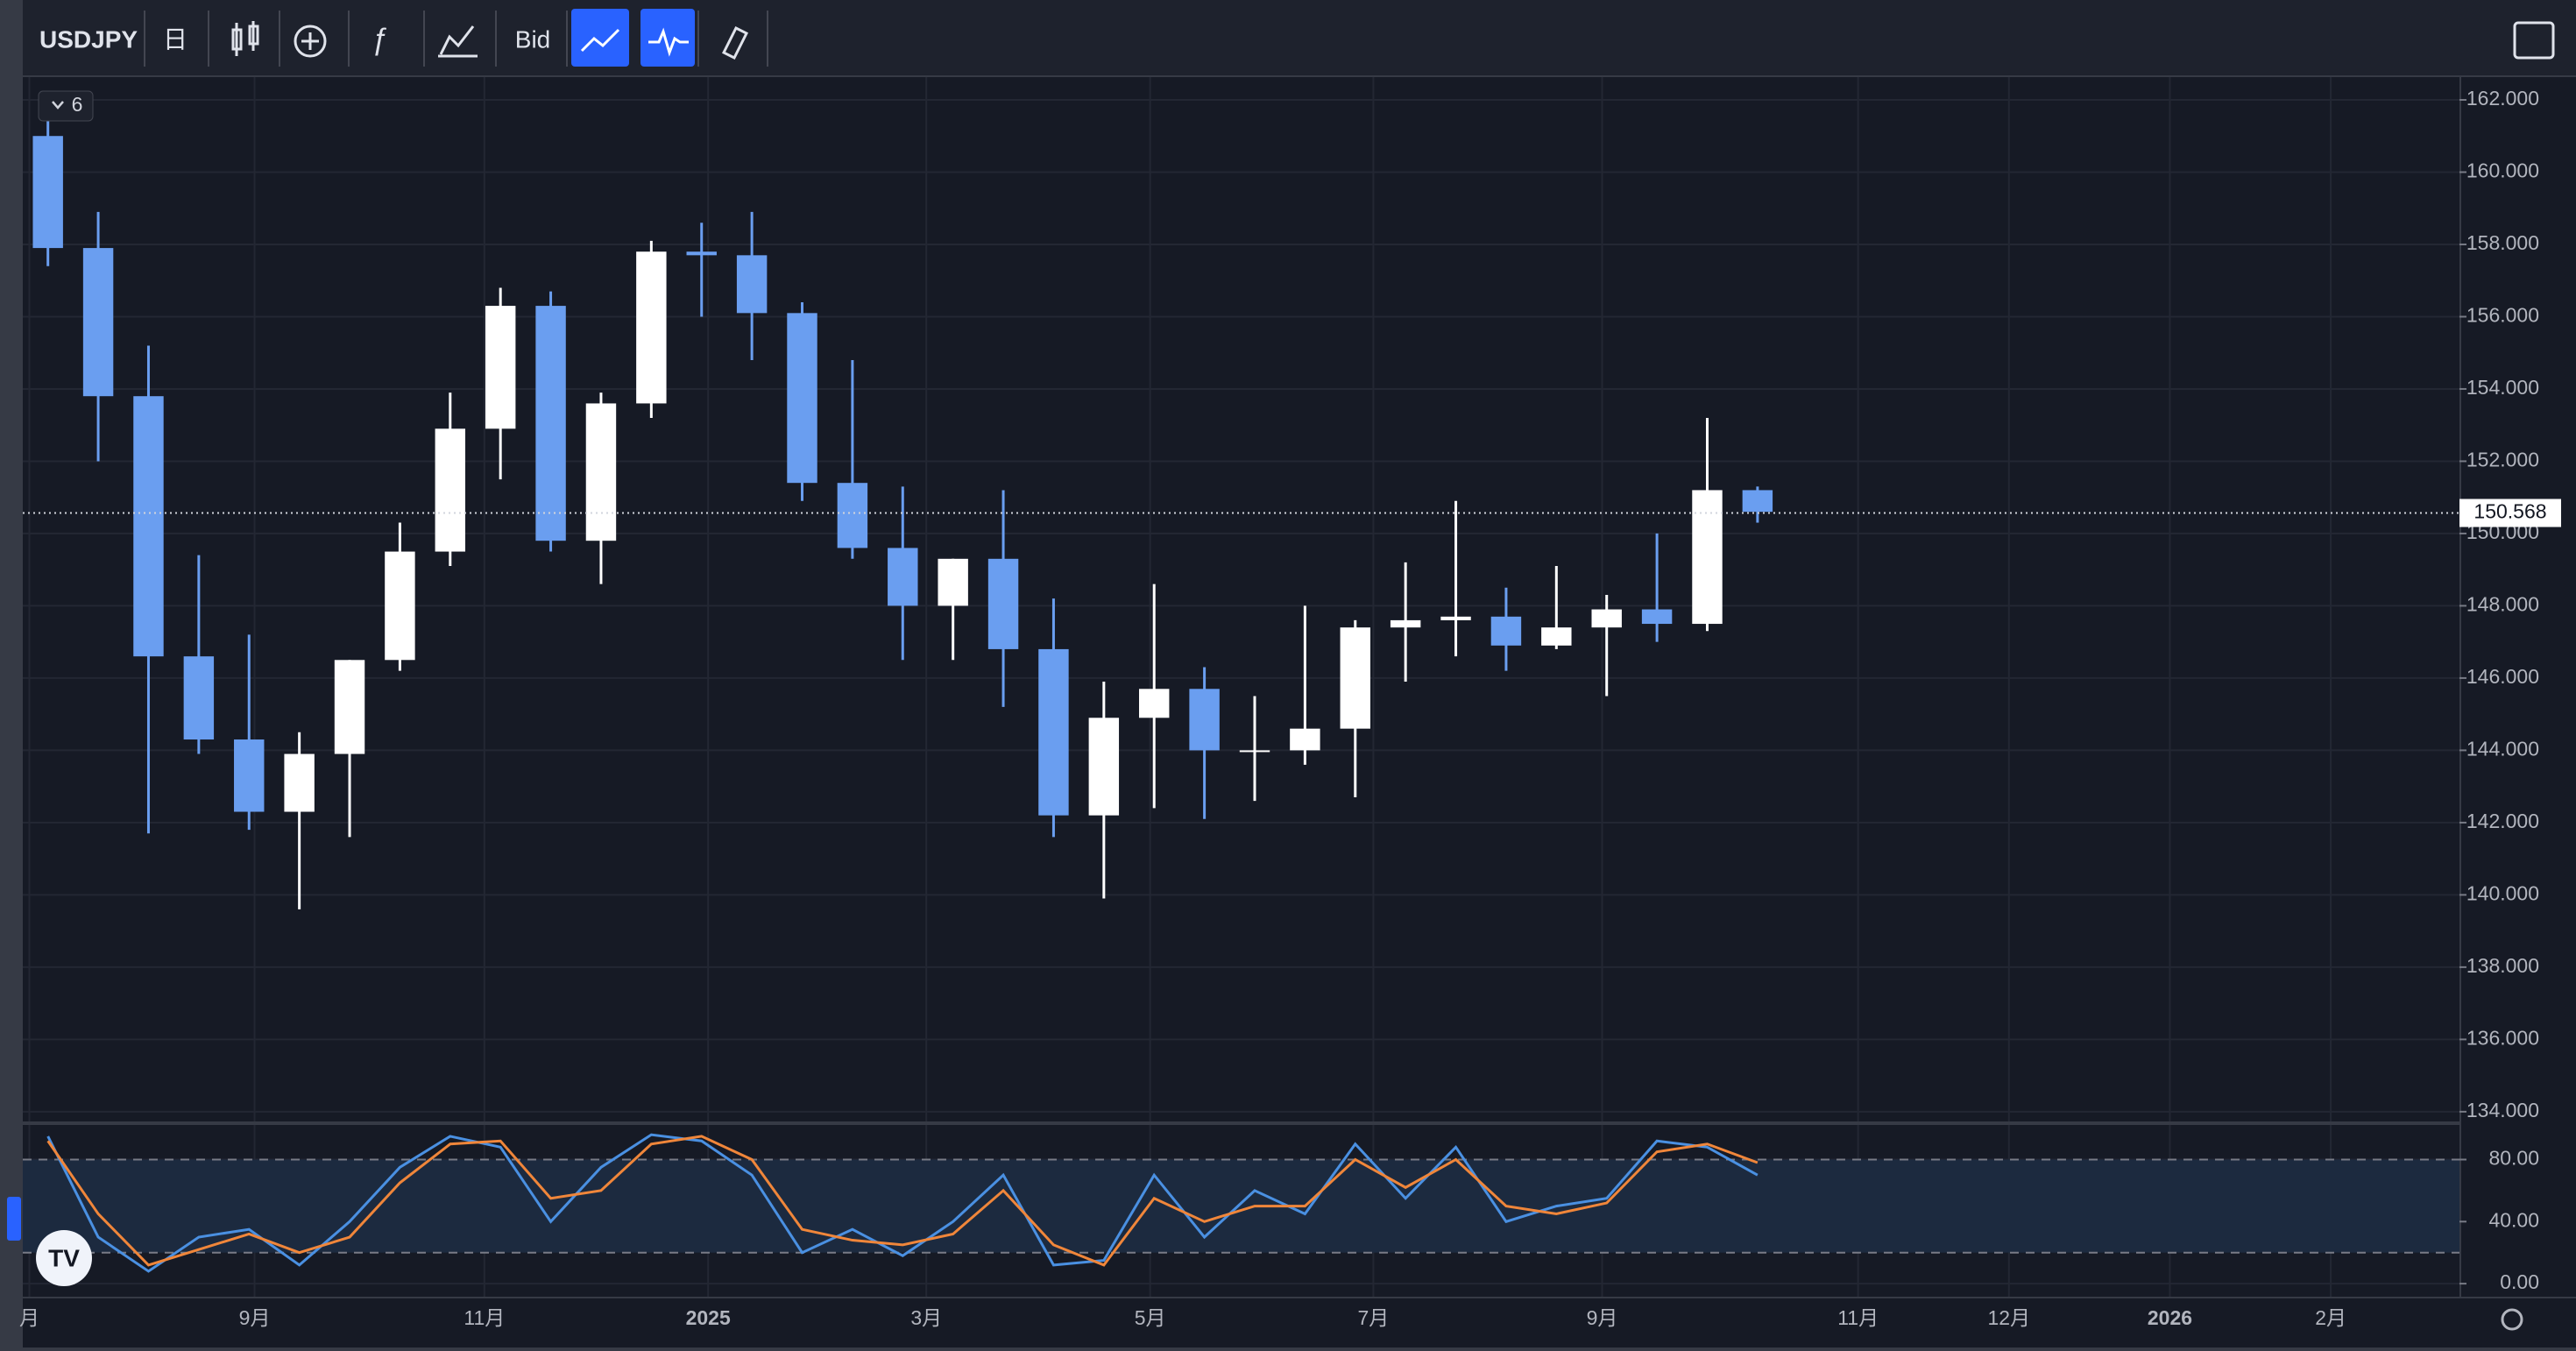  I want to click on y-tick-label: 158.000, so click(2502, 242).